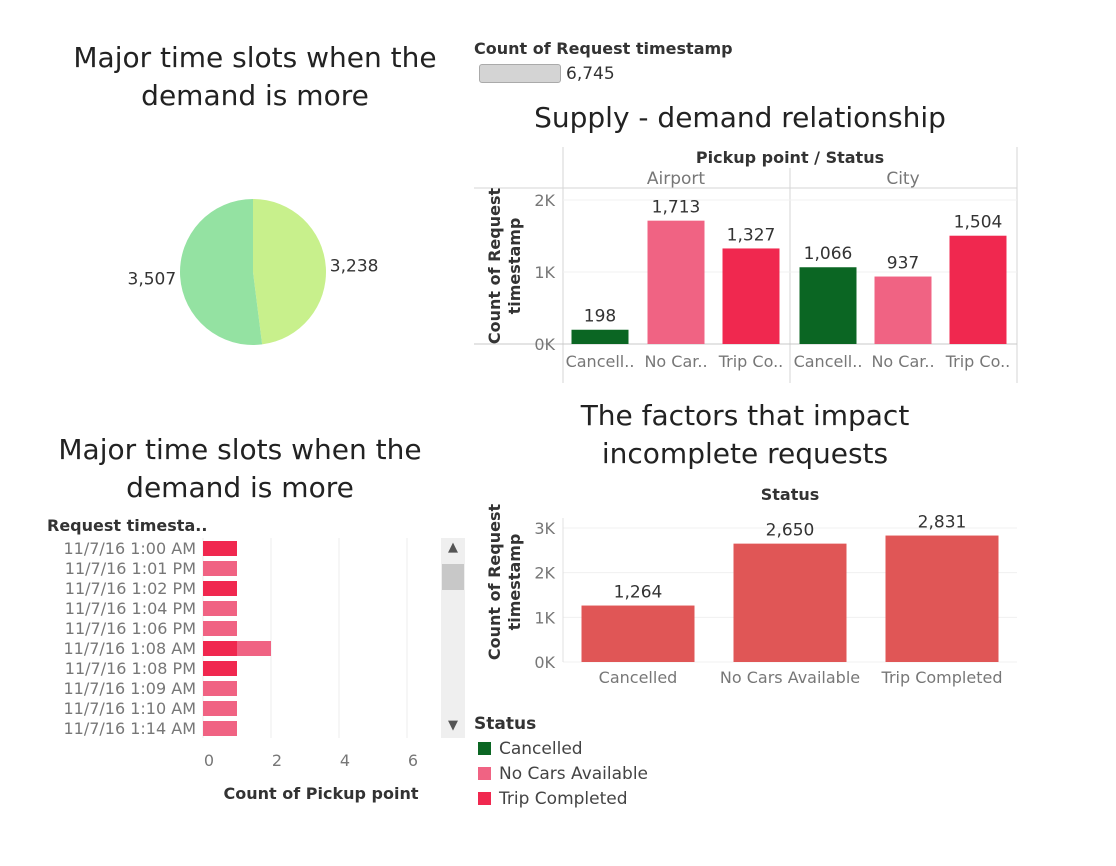  What do you see at coordinates (129, 708) in the screenshot?
I see `row-label: 11/7/16 1:10 AM` at bounding box center [129, 708].